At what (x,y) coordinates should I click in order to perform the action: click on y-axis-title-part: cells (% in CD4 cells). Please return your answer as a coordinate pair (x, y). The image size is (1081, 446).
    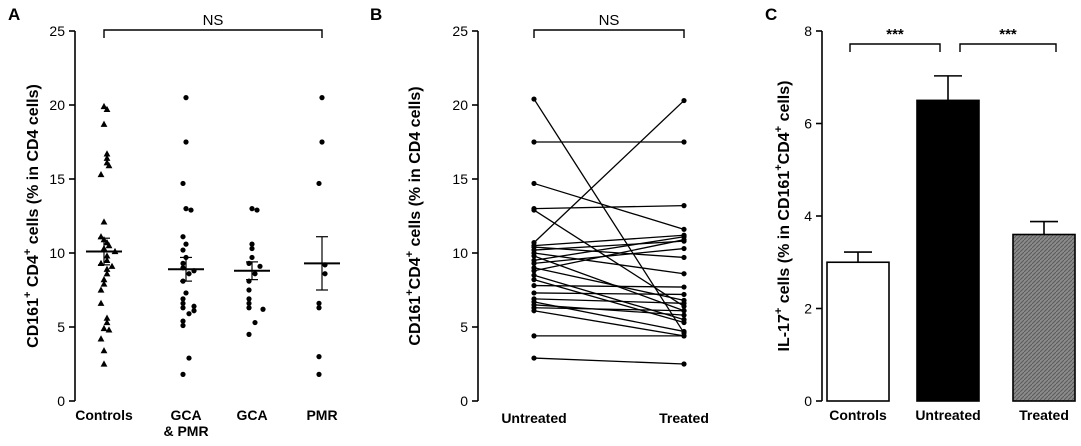
    Looking at the image, I should click on (33, 166).